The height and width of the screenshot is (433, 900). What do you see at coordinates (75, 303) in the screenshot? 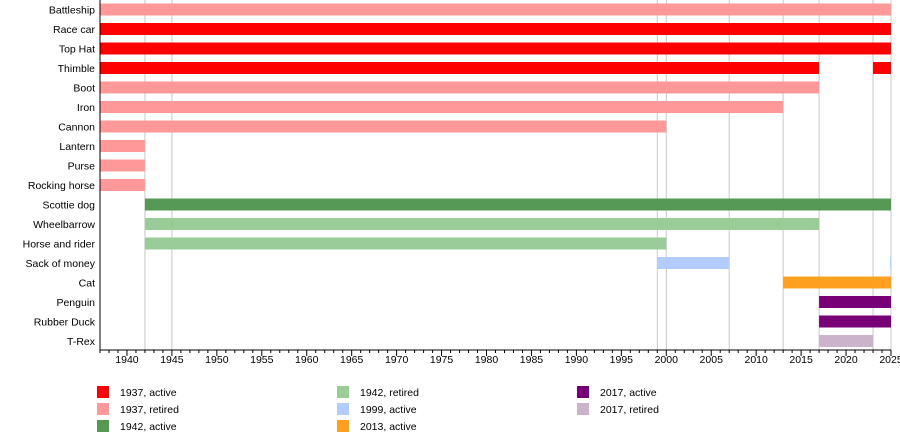
I see `row-label: Penguin` at bounding box center [75, 303].